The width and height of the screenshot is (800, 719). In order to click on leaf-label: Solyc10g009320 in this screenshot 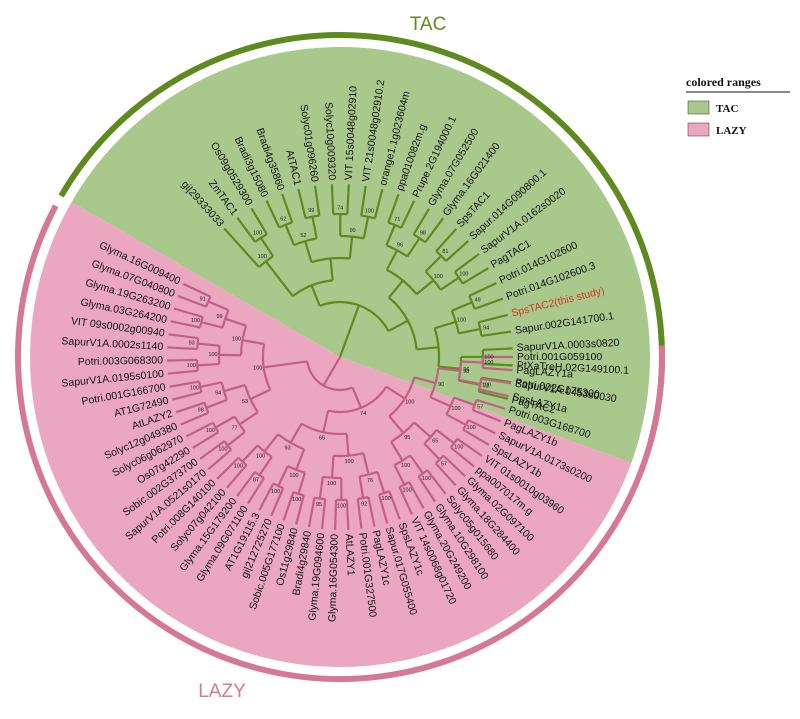, I will do `click(330, 141)`.